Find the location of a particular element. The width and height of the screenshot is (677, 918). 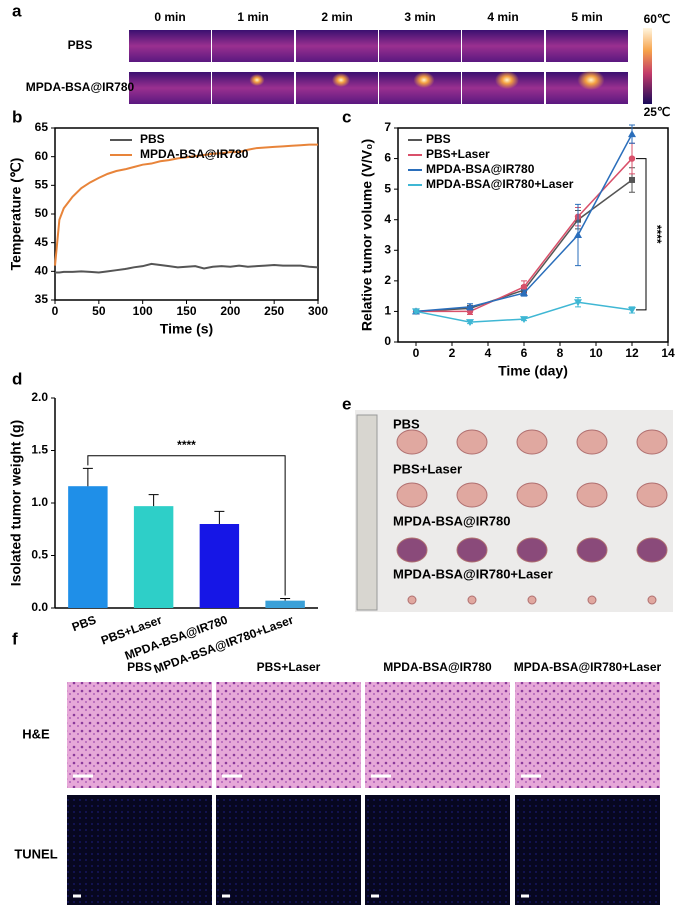

time-label: 5 min is located at coordinates (586, 17).